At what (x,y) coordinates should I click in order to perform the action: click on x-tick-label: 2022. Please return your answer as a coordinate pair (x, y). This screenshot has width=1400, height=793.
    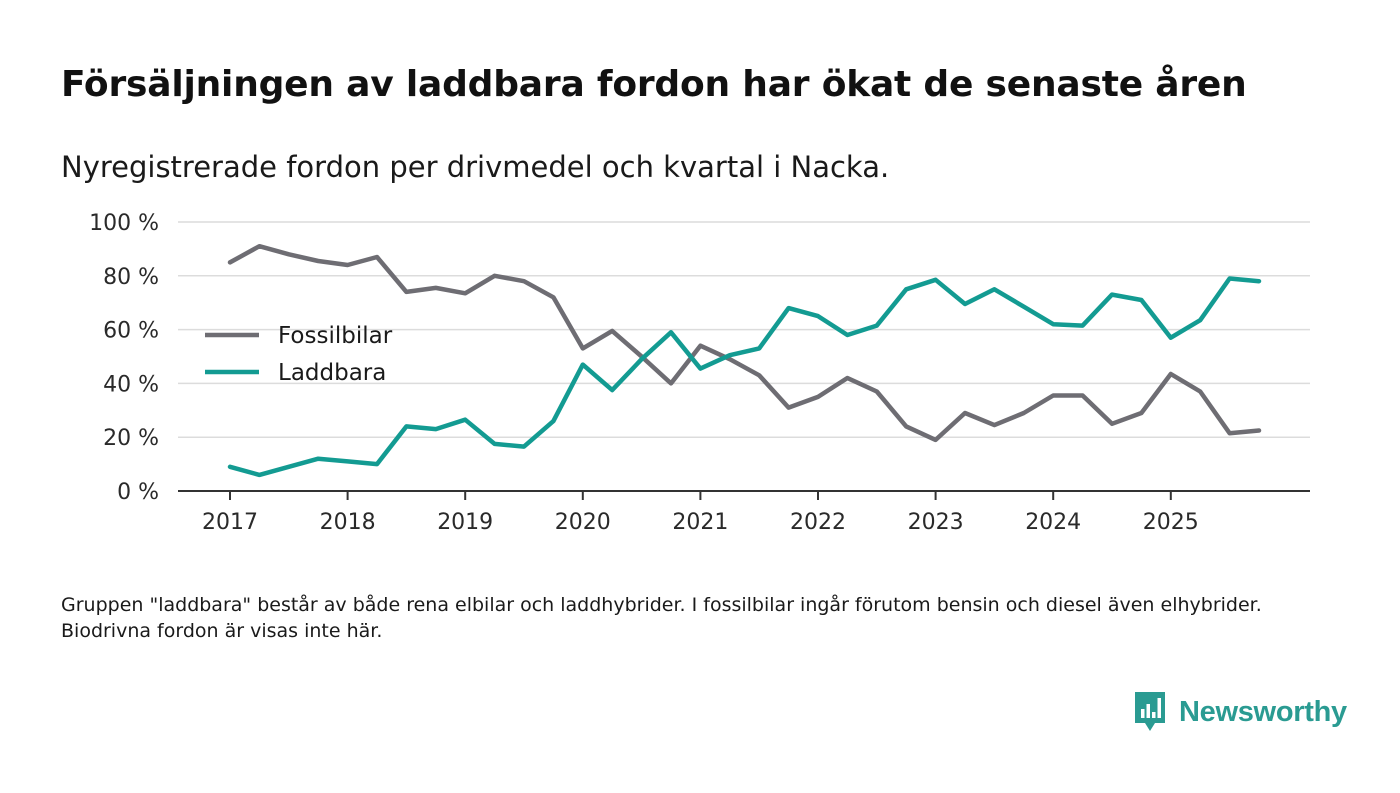
    Looking at the image, I should click on (818, 522).